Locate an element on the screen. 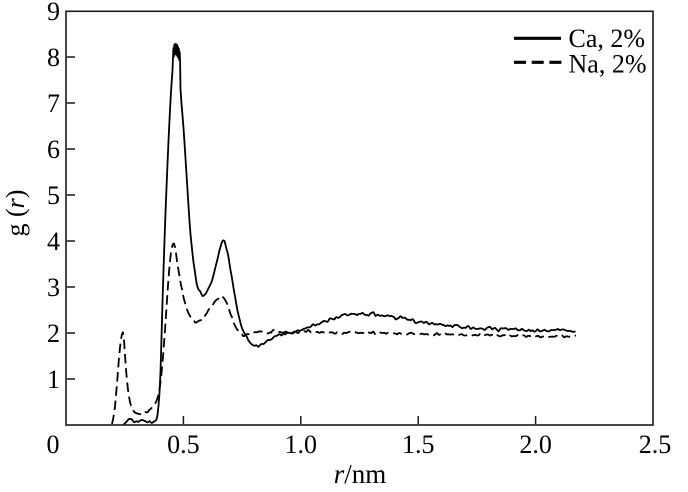 The width and height of the screenshot is (688, 492). svg-text: 7 is located at coordinates (53, 103).